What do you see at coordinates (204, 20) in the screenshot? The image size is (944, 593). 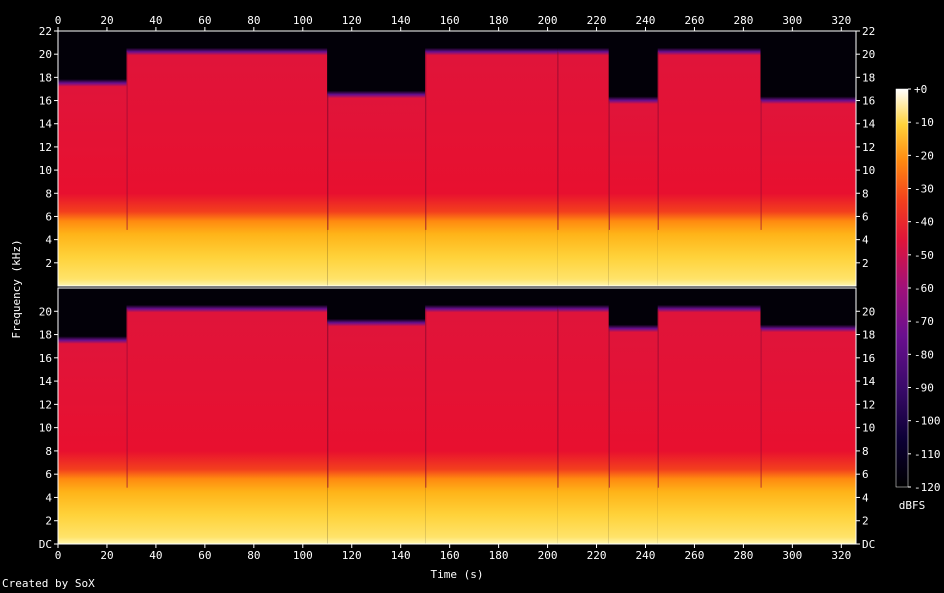 I see `x-tick-label-top: 60` at bounding box center [204, 20].